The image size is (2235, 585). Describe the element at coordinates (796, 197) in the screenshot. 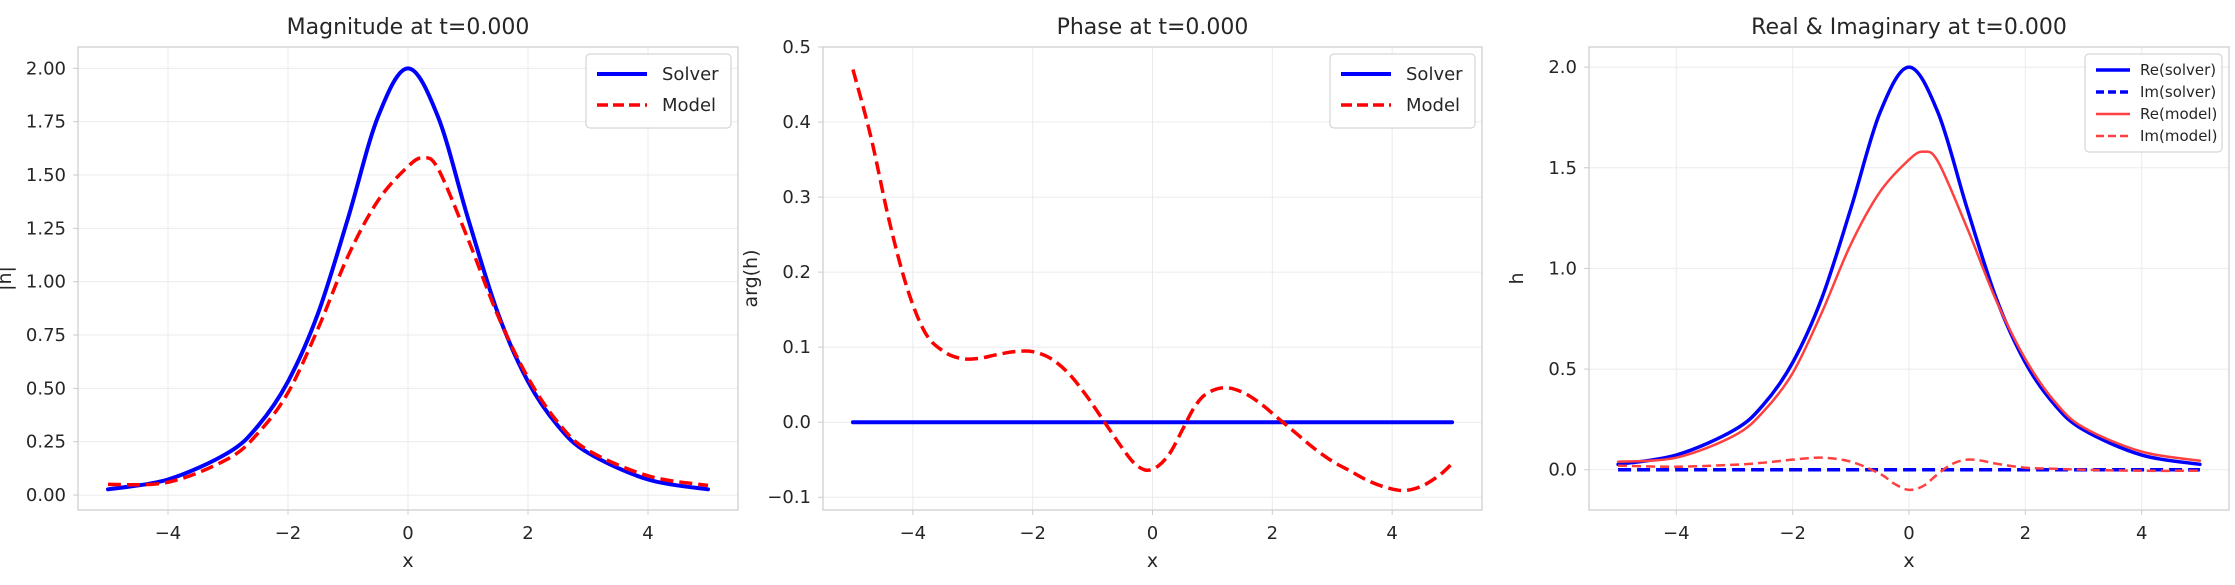

I see `y-tick-label: 0.3` at that location.